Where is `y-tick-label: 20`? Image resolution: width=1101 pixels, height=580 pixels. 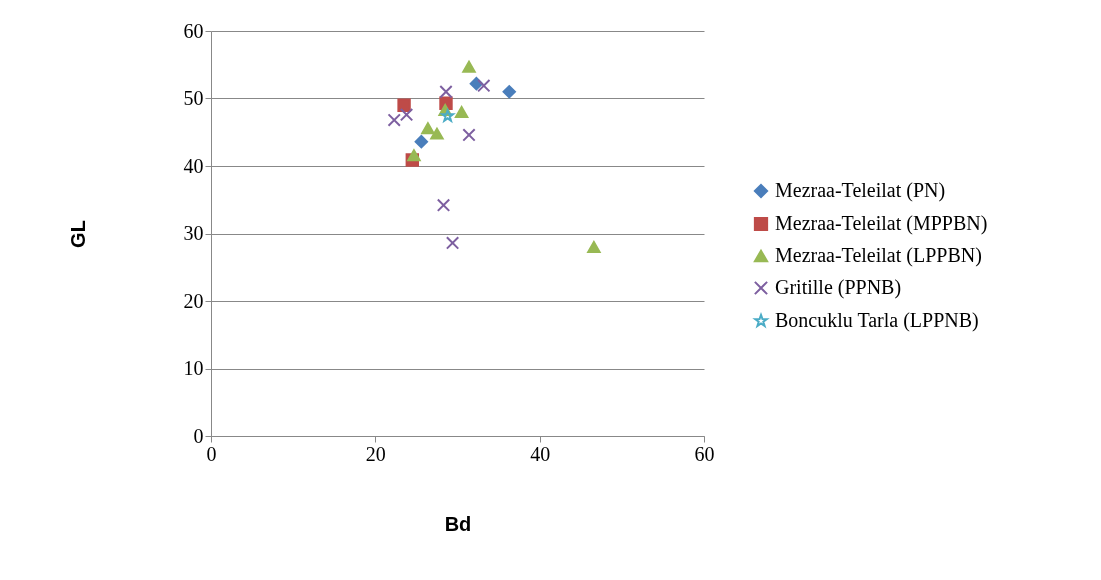
y-tick-label: 20 is located at coordinates (193, 300).